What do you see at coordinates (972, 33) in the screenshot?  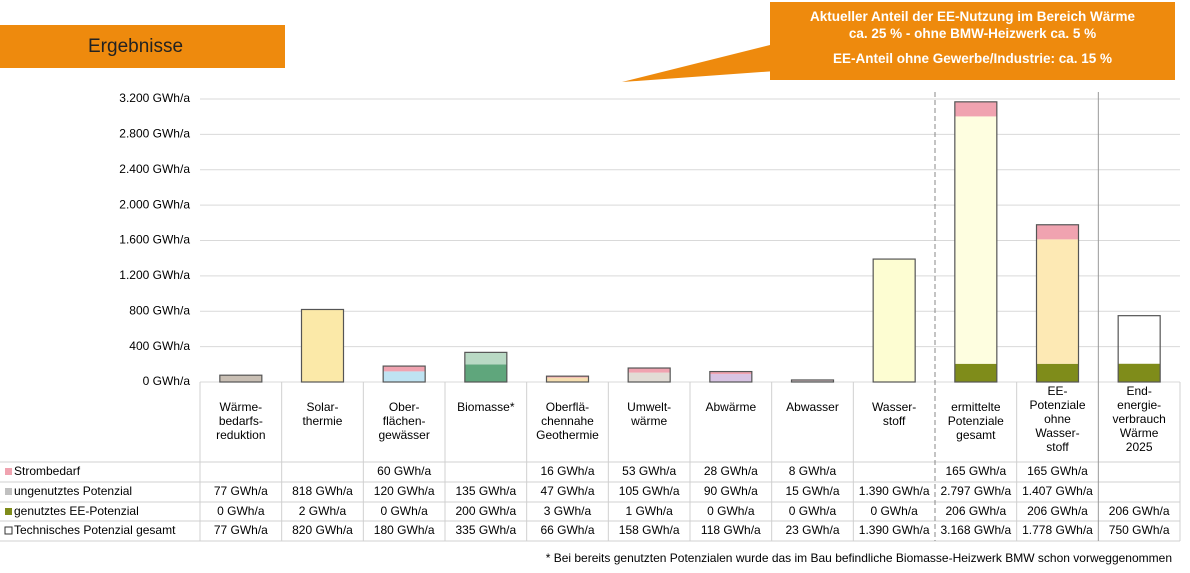 I see `annotation: ca. 25 % - ohne BMW-Heizwerk ca. 5 %` at bounding box center [972, 33].